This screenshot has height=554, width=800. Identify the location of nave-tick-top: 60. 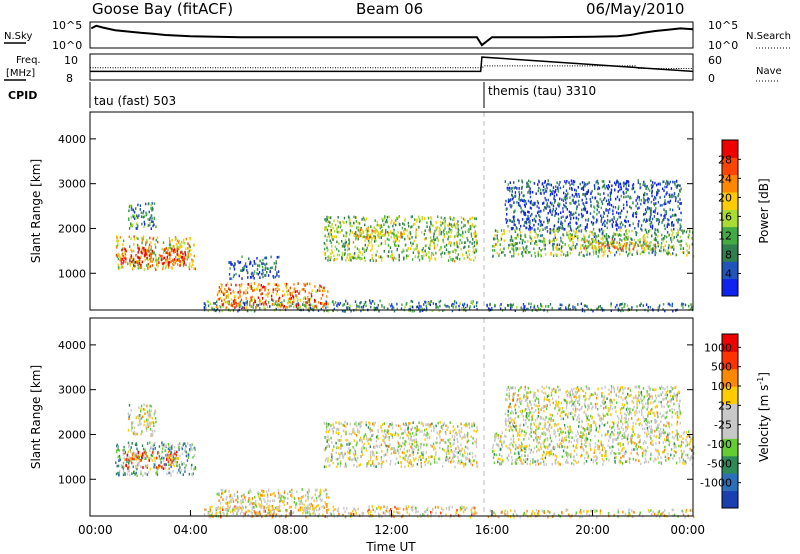
(715, 60).